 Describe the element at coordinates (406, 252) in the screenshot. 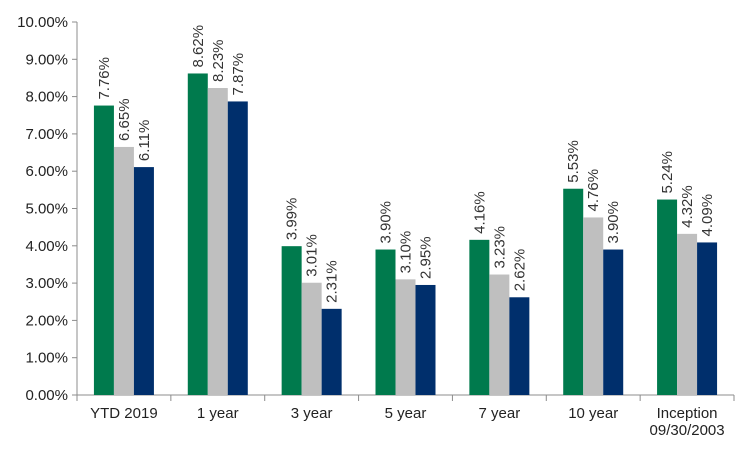

I see `data-label: 3.10%` at that location.